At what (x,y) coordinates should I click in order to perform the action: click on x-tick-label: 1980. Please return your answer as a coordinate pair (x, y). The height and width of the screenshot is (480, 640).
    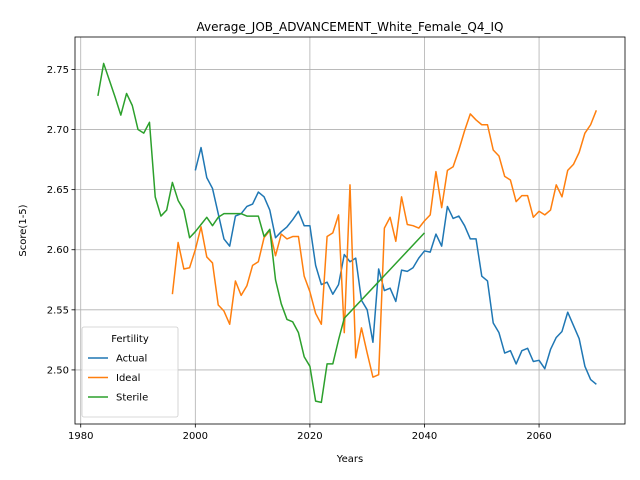
    Looking at the image, I should click on (80, 436).